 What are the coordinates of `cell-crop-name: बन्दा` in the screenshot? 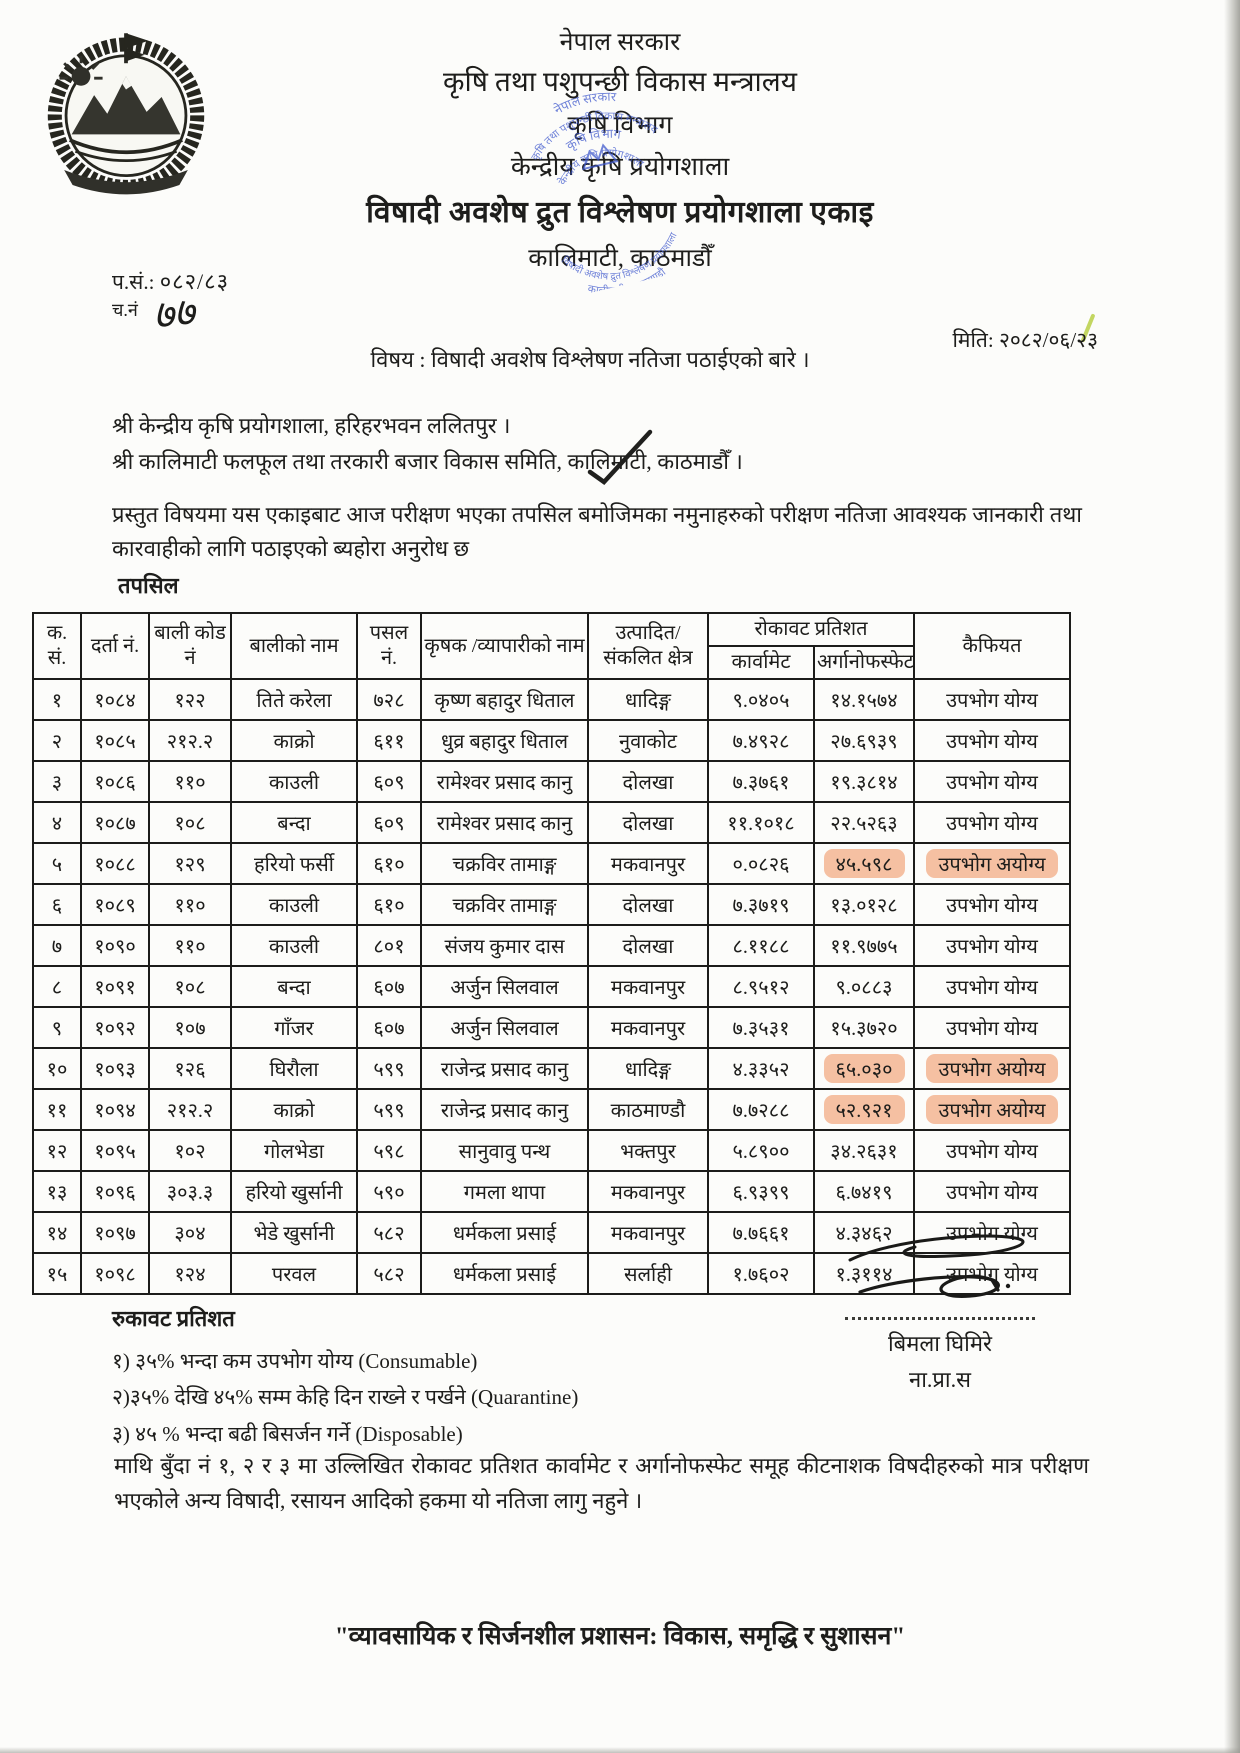 It's located at (294, 822).